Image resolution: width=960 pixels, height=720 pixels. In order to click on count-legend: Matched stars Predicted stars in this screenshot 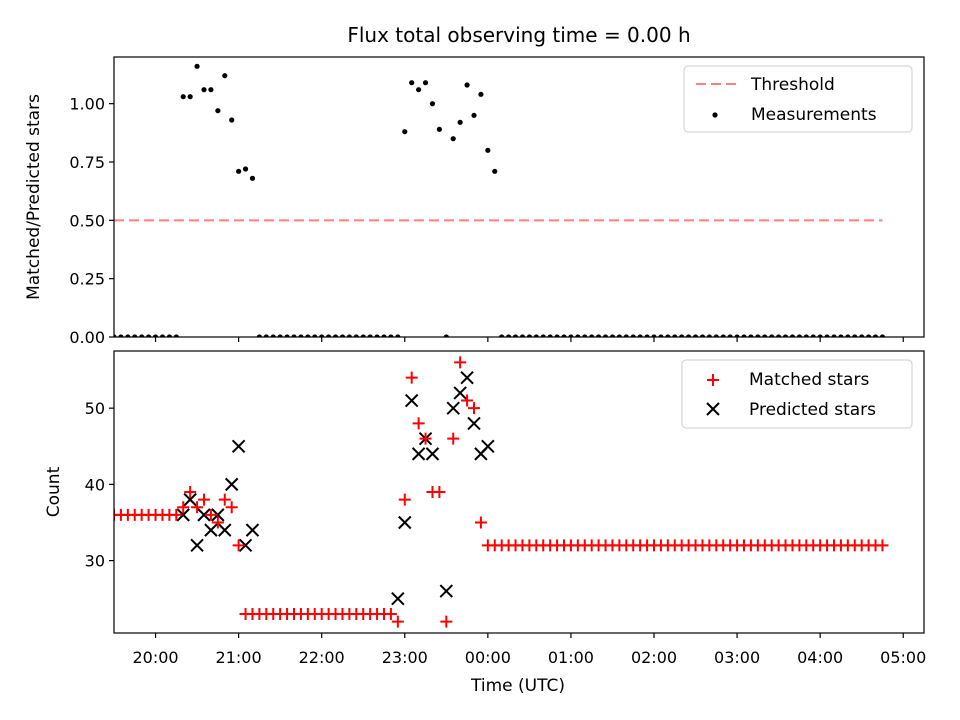, I will do `click(797, 394)`.